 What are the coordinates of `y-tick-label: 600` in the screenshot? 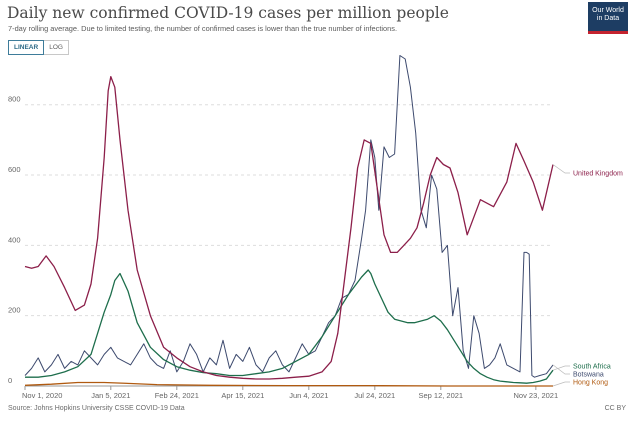 It's located at (14, 169).